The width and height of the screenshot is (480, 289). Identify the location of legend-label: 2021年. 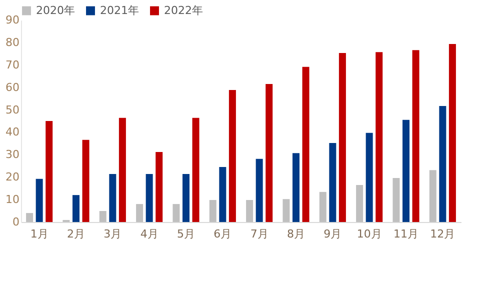
(119, 10).